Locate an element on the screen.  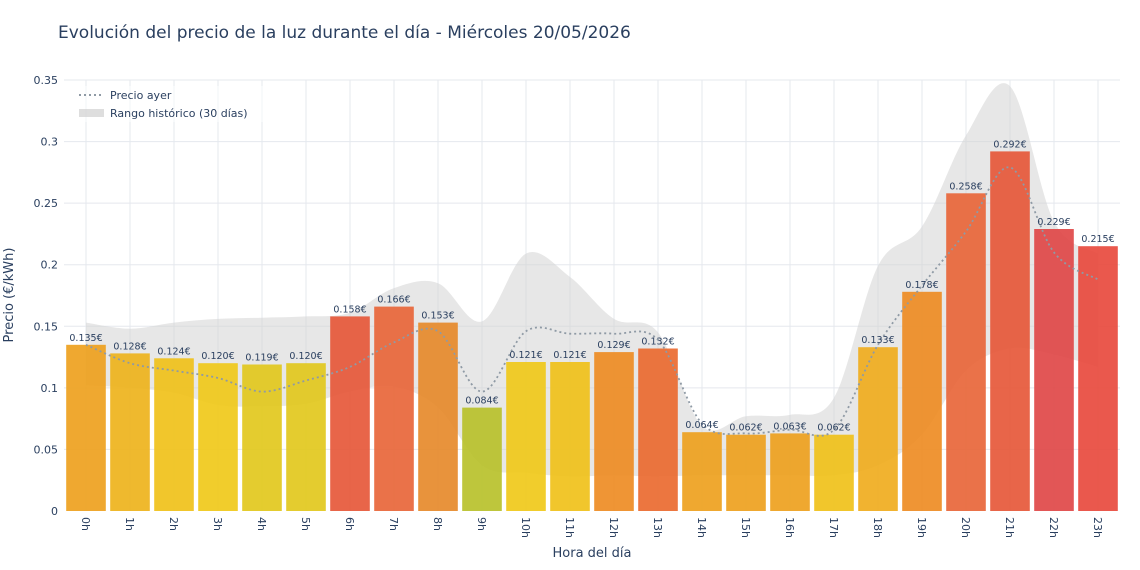
bar-23h is located at coordinates (1098, 378).